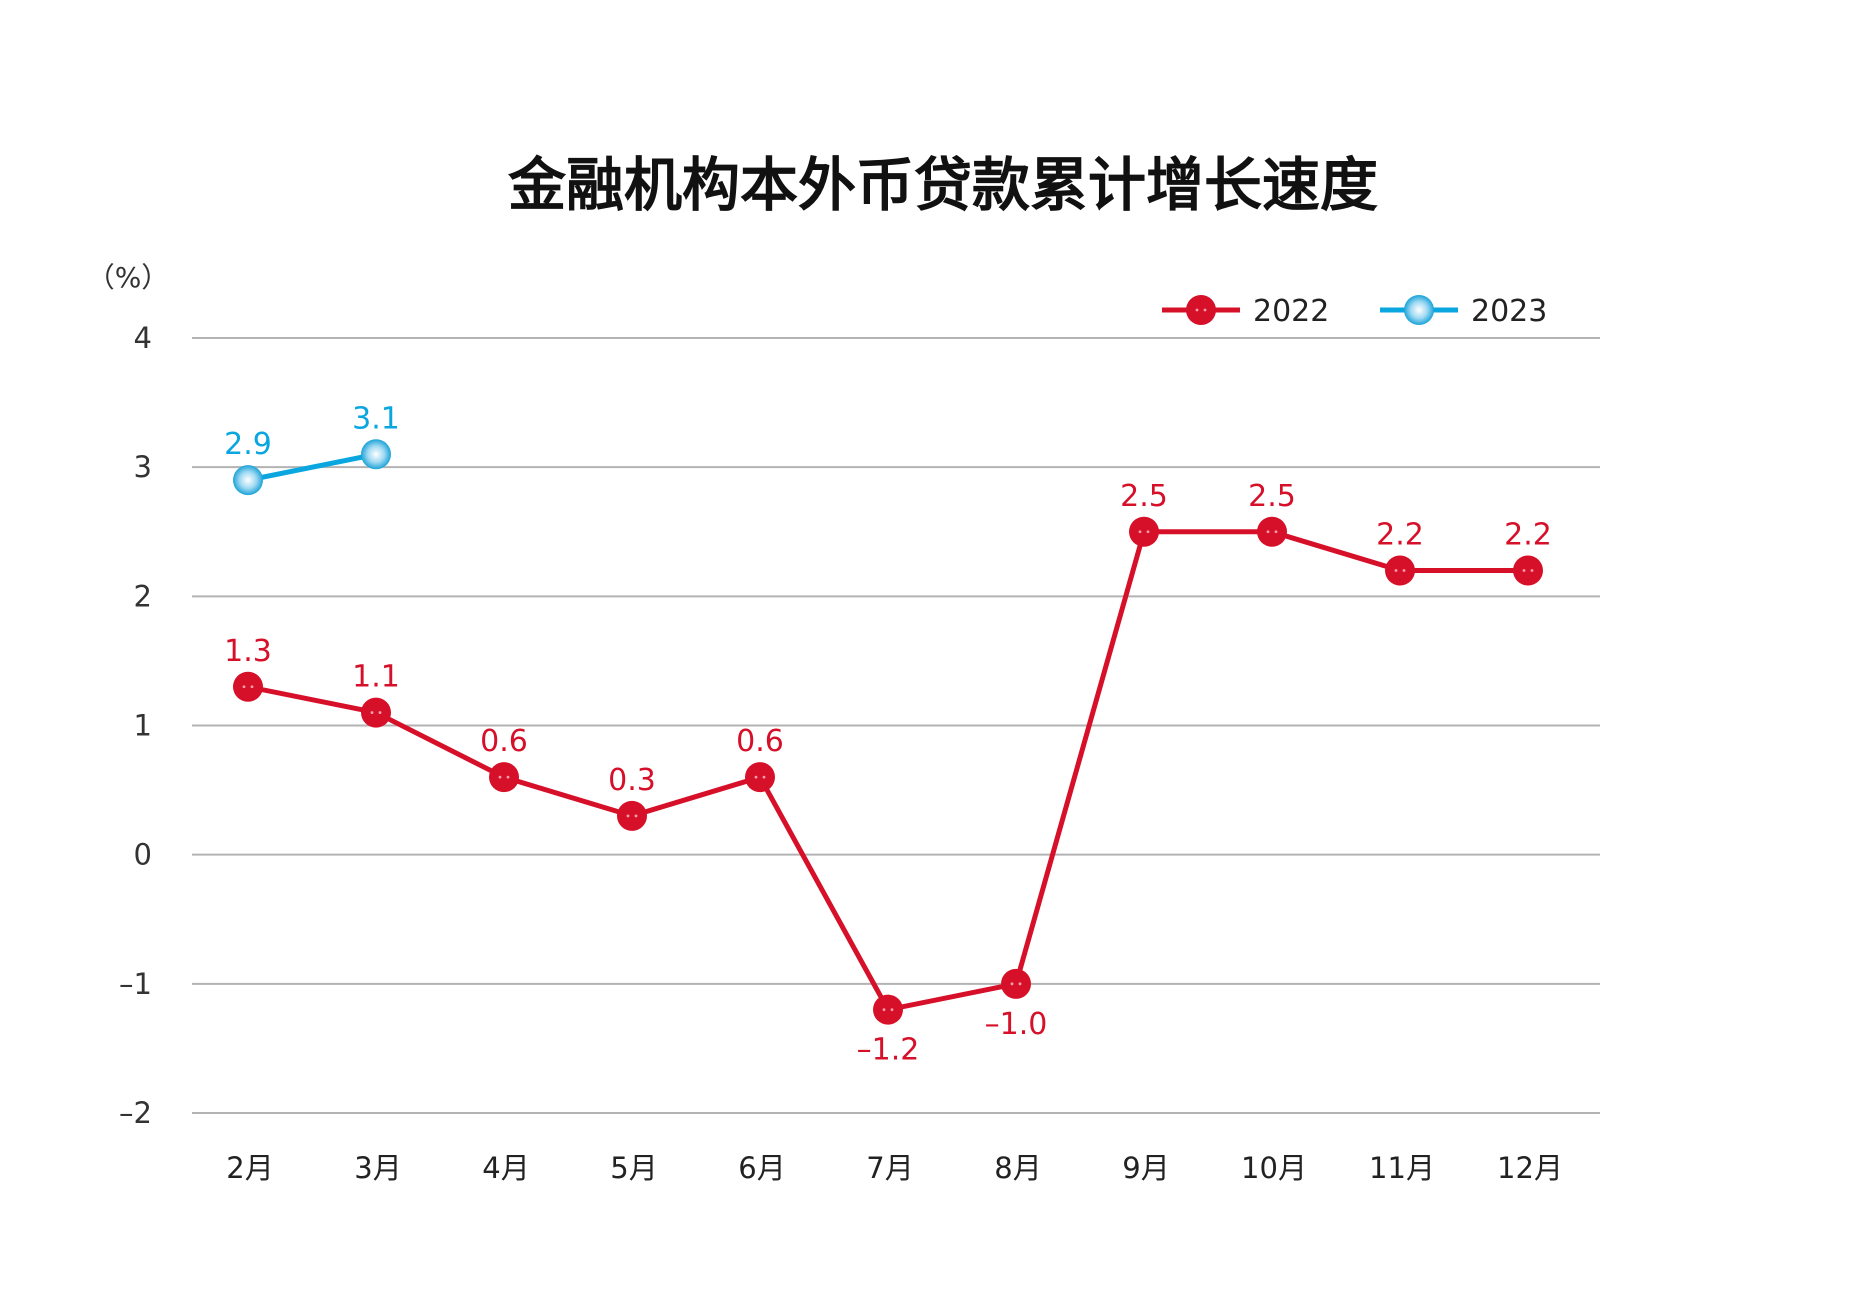  Describe the element at coordinates (143, 855) in the screenshot. I see `y-tick-label: 0` at that location.